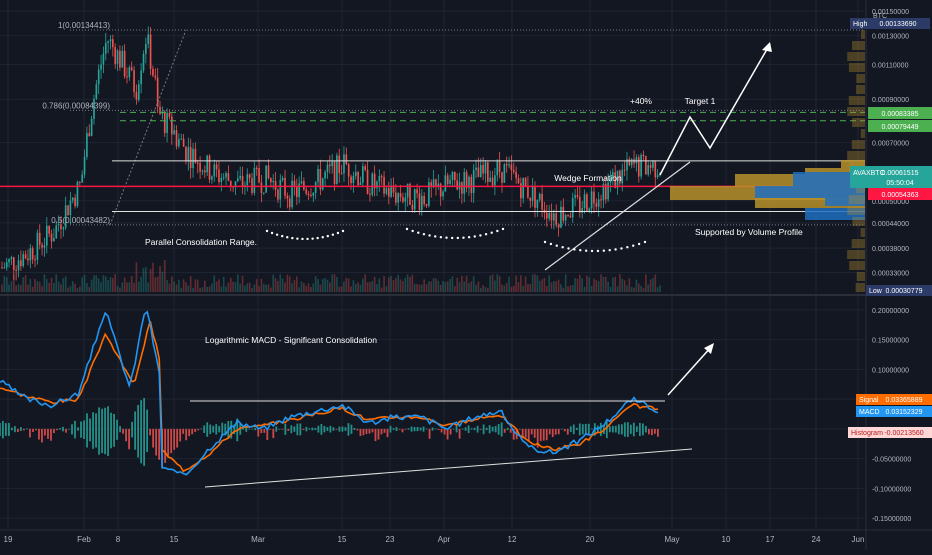 The image size is (932, 555). I want to click on fib-level-label: 0.786(0.00084399), so click(76, 105).